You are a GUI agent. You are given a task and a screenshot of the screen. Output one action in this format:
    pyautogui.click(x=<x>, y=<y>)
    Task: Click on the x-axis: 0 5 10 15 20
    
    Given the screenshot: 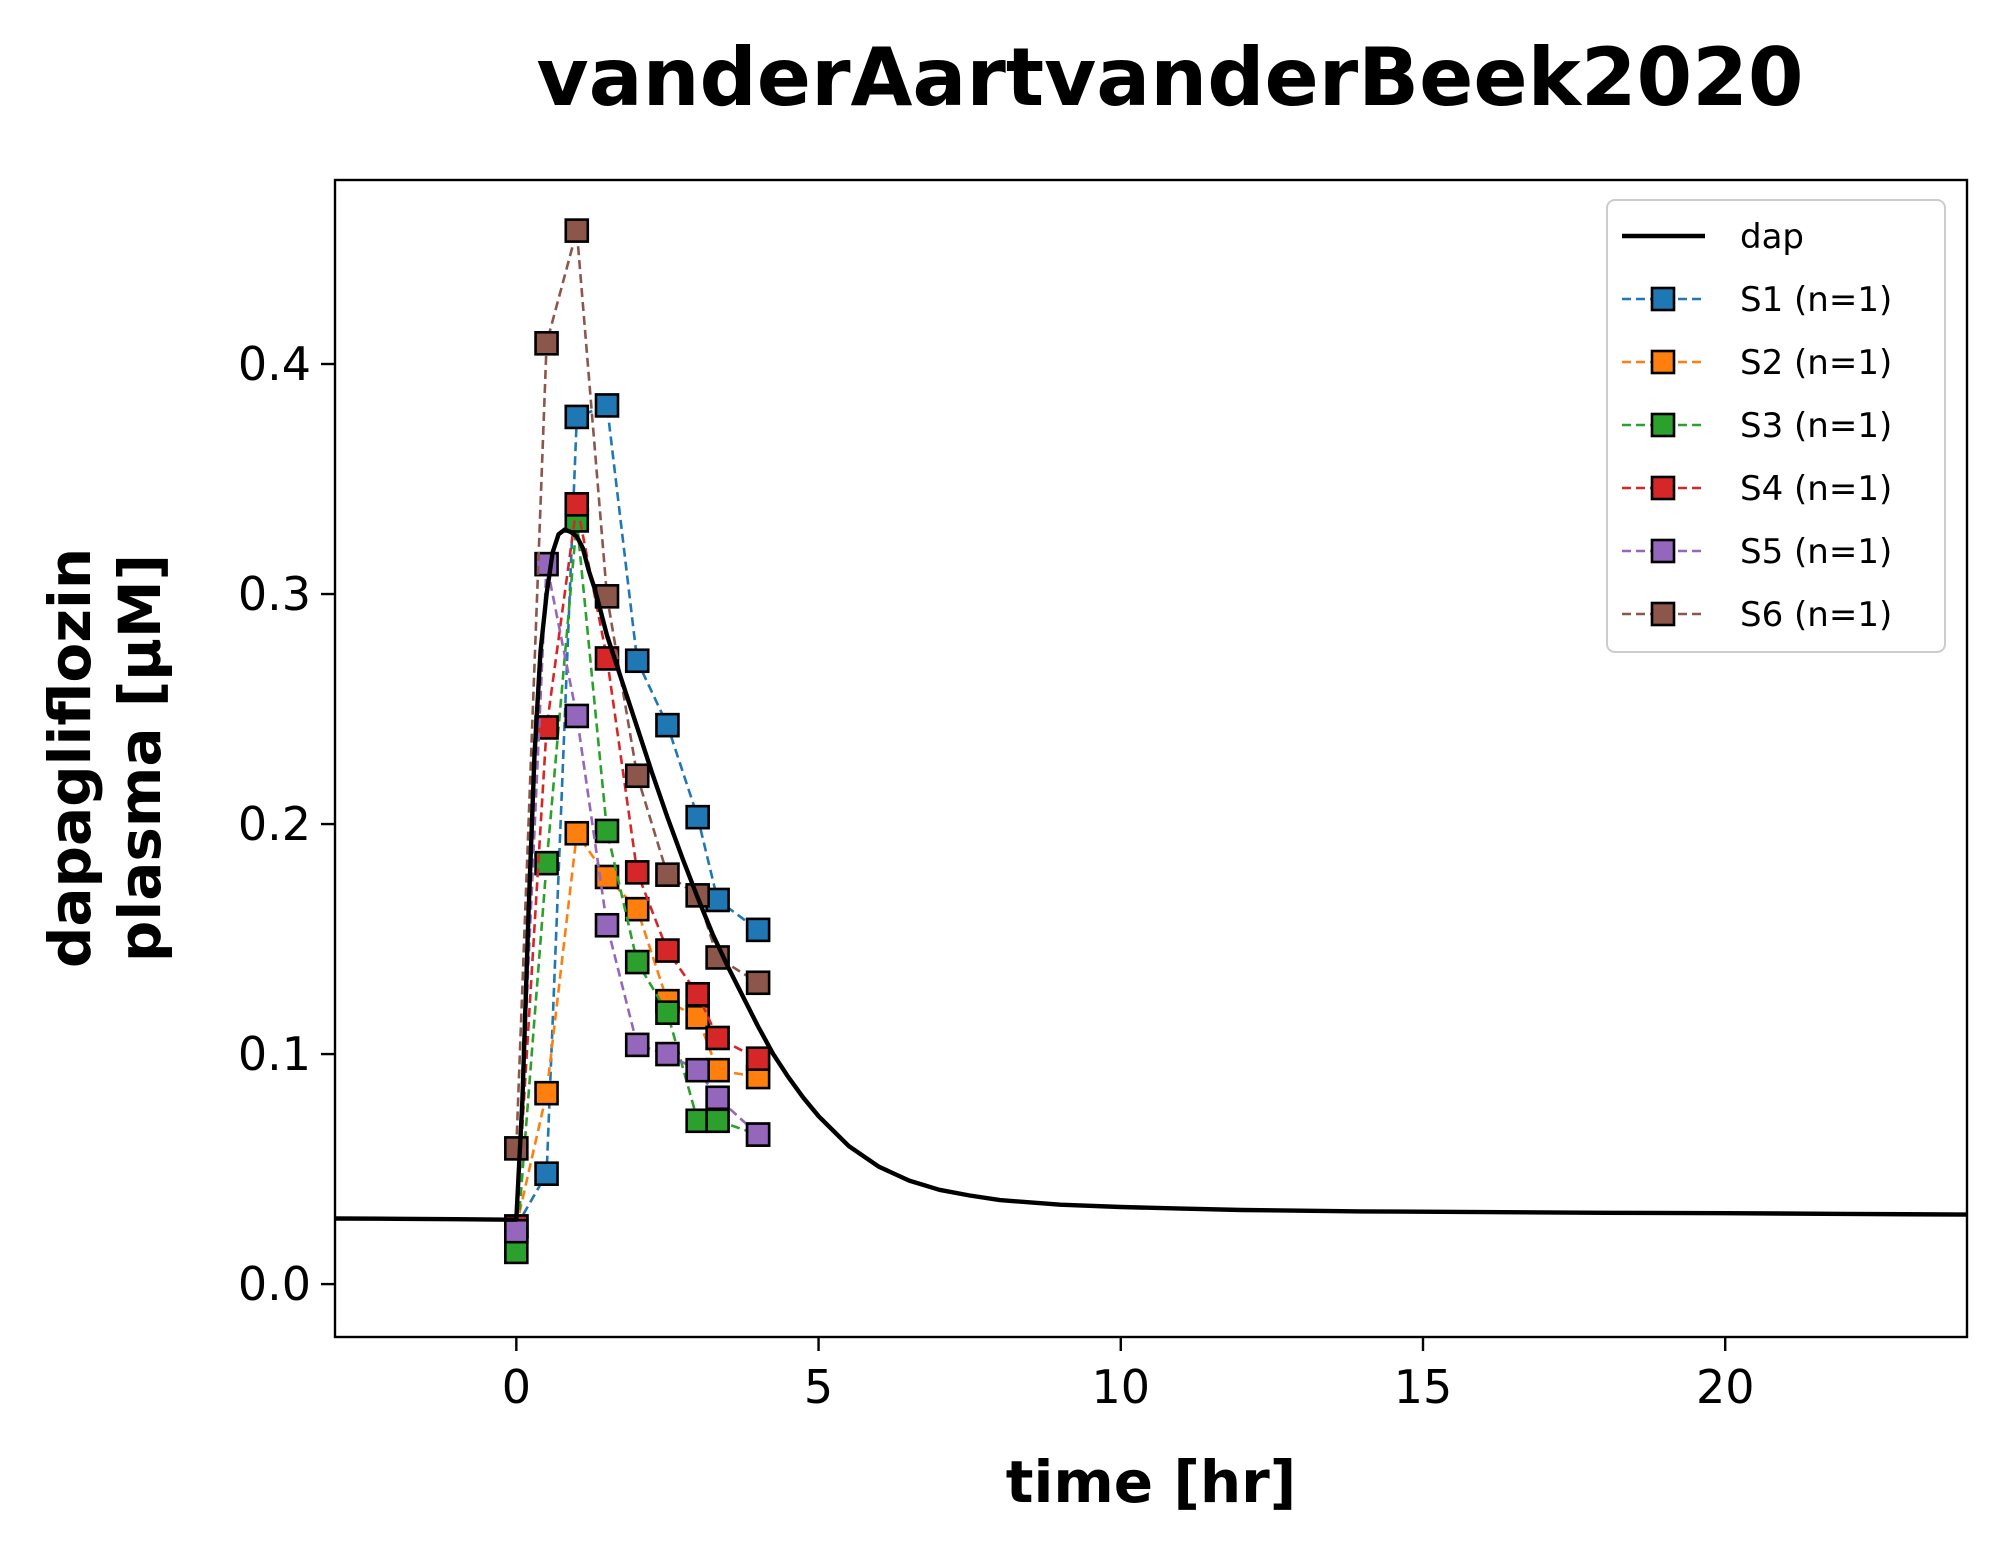 What is the action you would take?
    pyautogui.click(x=1128, y=1375)
    